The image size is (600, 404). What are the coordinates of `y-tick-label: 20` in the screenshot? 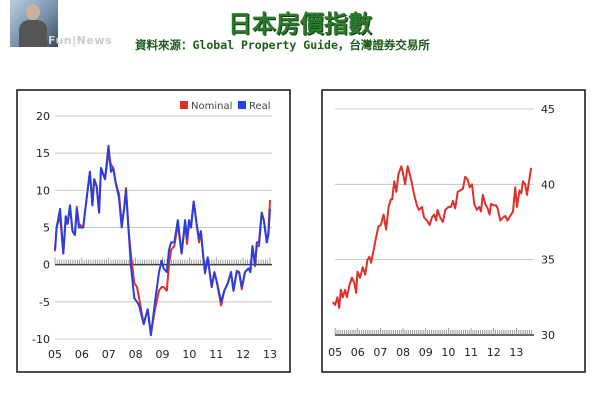 It's located at (43, 116).